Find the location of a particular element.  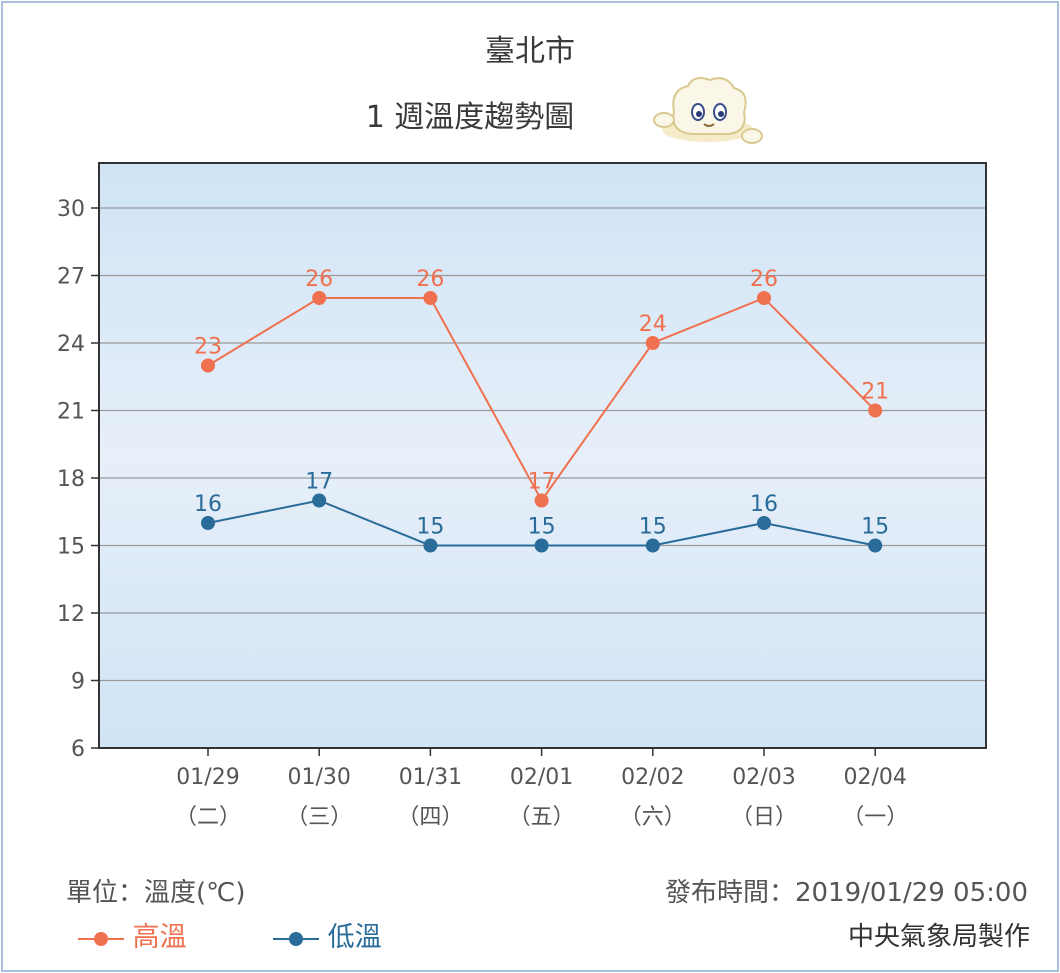

y-tick-label: 12 is located at coordinates (71, 614).